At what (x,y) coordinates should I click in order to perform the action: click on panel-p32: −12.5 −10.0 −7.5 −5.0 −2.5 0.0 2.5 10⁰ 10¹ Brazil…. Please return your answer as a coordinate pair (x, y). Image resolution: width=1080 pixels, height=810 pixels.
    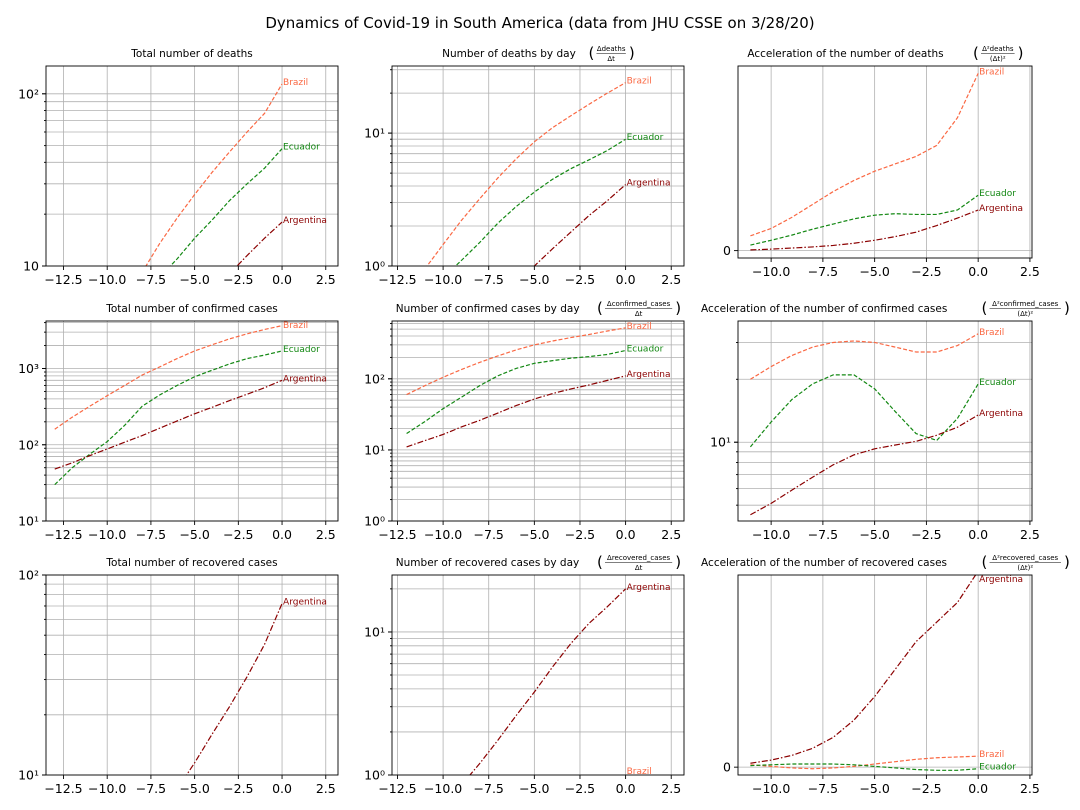
    Looking at the image, I should click on (524, 674).